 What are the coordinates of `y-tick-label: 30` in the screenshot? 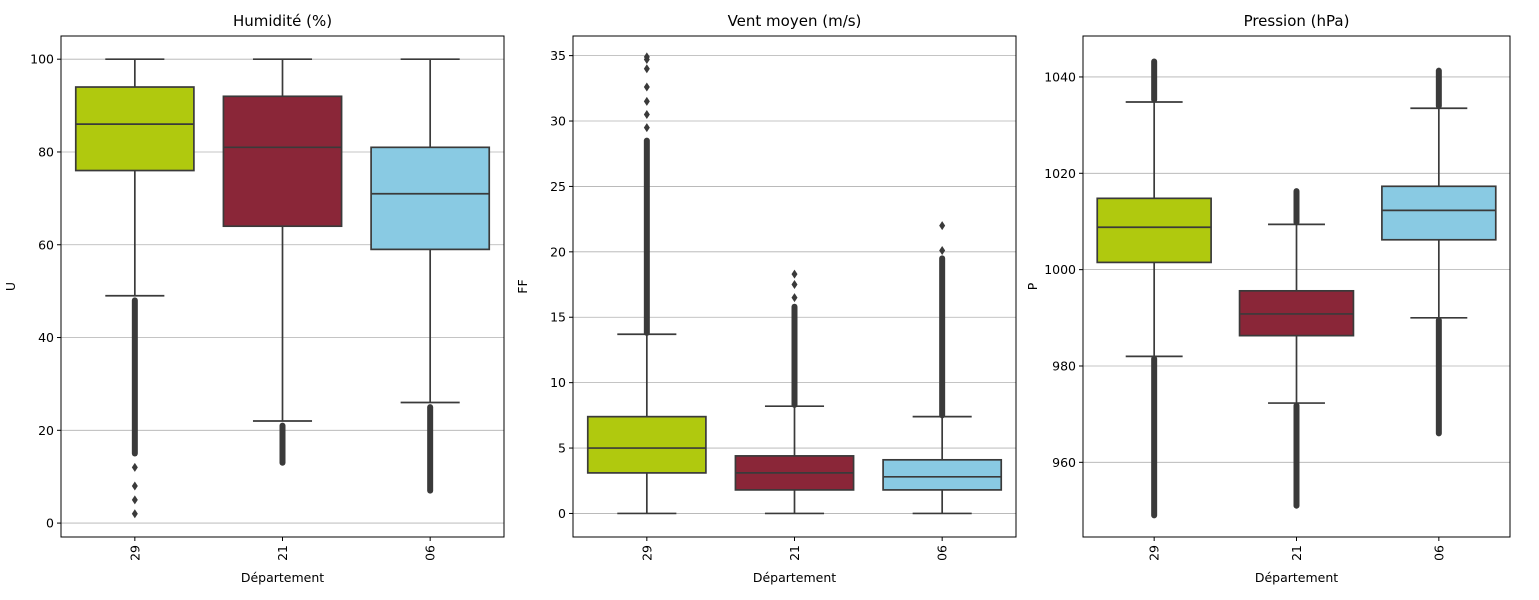 It's located at (558, 121).